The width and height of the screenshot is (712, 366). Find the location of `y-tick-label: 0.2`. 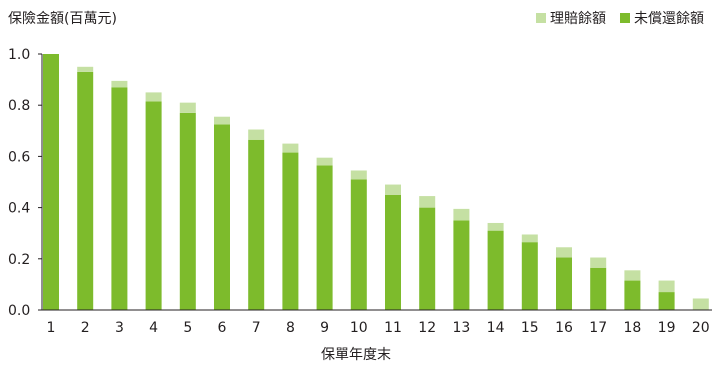

y-tick-label: 0.2 is located at coordinates (19, 260).